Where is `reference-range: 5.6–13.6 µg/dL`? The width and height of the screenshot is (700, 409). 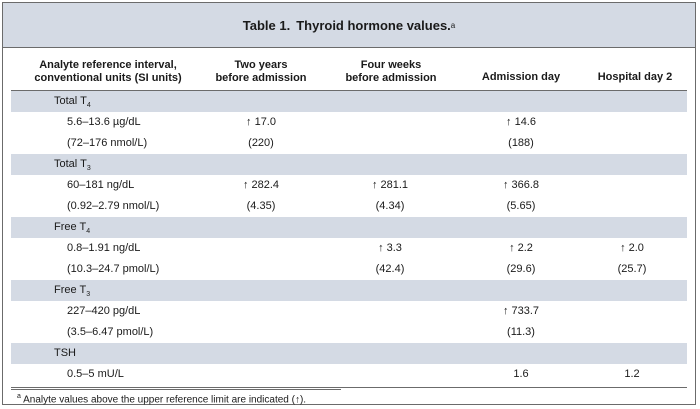 reference-range: 5.6–13.6 µg/dL is located at coordinates (104, 122).